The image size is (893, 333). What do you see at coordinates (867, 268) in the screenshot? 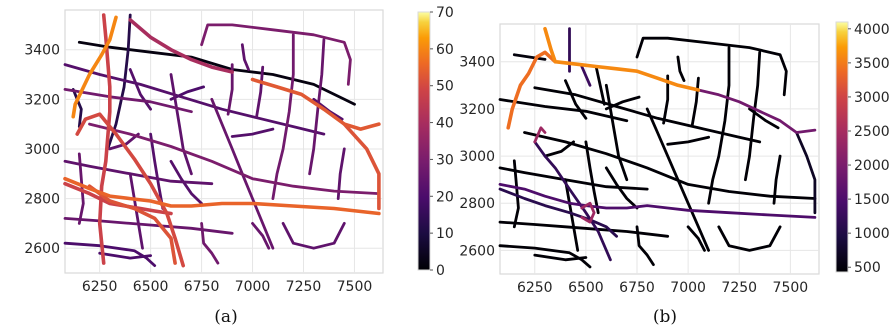
I see `colorbar-tick-label: 500` at bounding box center [867, 268].